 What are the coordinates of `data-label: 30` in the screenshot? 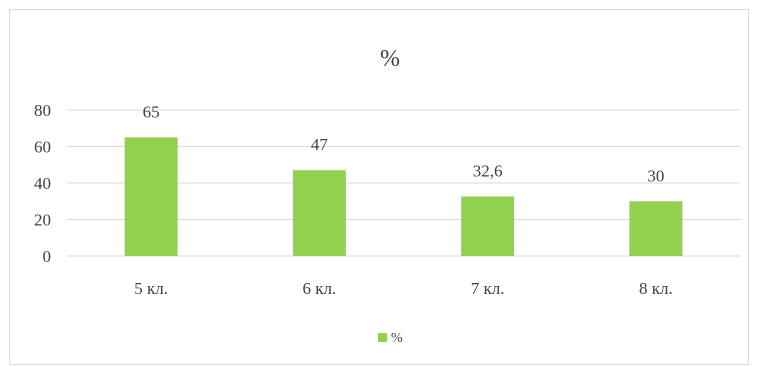 It's located at (655, 175).